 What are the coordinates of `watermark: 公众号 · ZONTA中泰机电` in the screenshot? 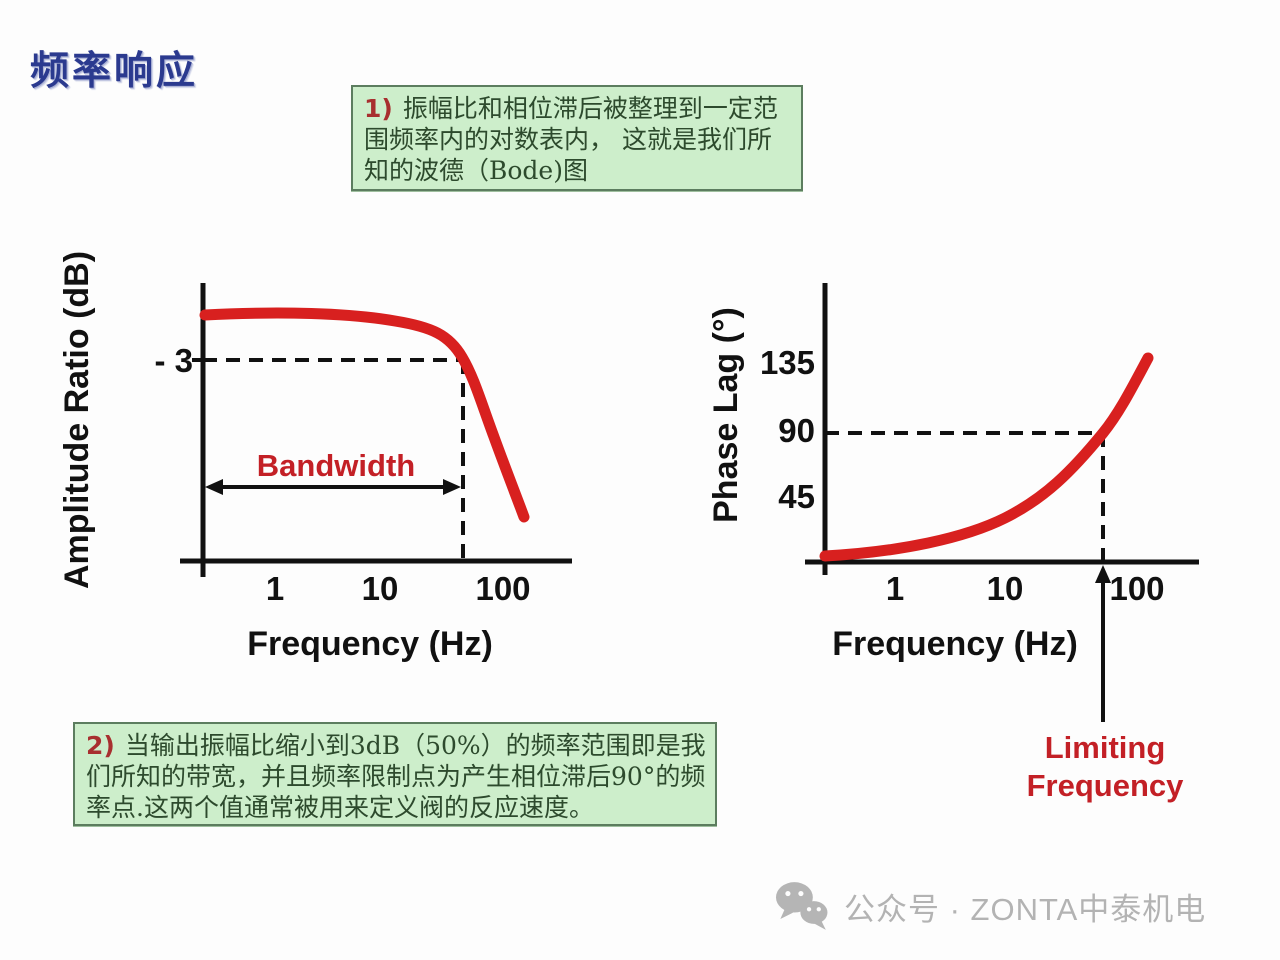 It's located at (989, 906).